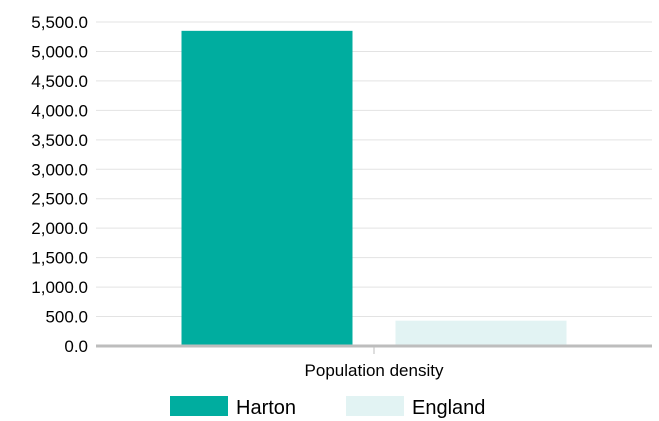 Image resolution: width=659 pixels, height=421 pixels. What do you see at coordinates (266, 408) in the screenshot?
I see `legend-label-harton: Harton` at bounding box center [266, 408].